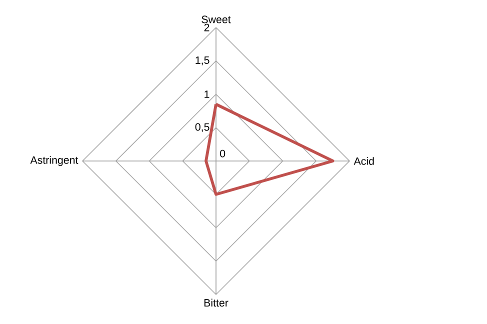 The width and height of the screenshot is (487, 324). Describe the element at coordinates (203, 61) in the screenshot. I see `y-tick-label: 1,5` at that location.